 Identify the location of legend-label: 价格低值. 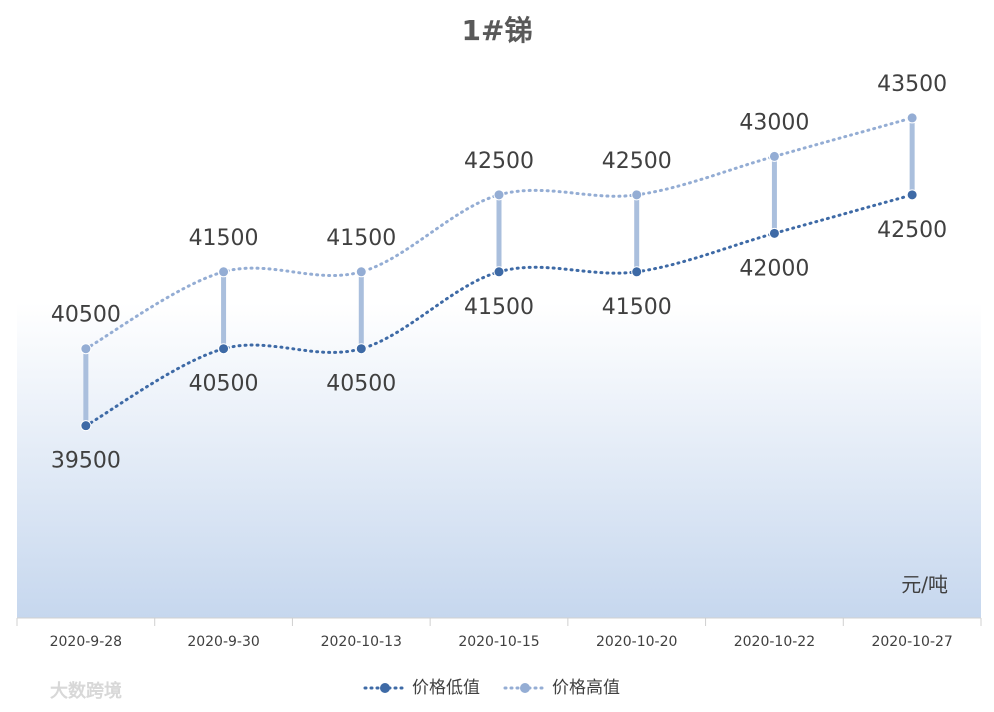
(446, 688).